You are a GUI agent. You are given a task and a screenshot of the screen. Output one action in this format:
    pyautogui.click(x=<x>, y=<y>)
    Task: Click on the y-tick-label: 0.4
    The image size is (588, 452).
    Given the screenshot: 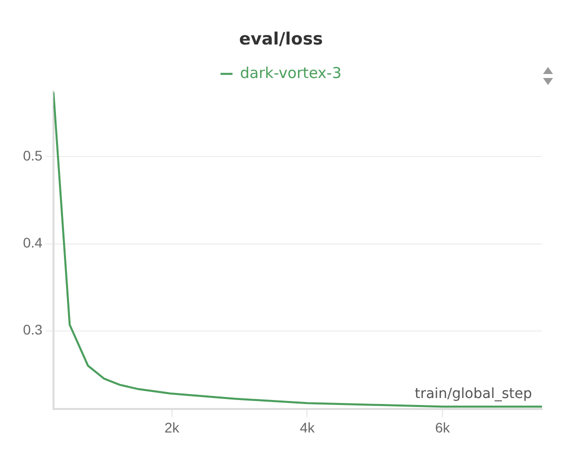 What is the action you would take?
    pyautogui.click(x=32, y=242)
    